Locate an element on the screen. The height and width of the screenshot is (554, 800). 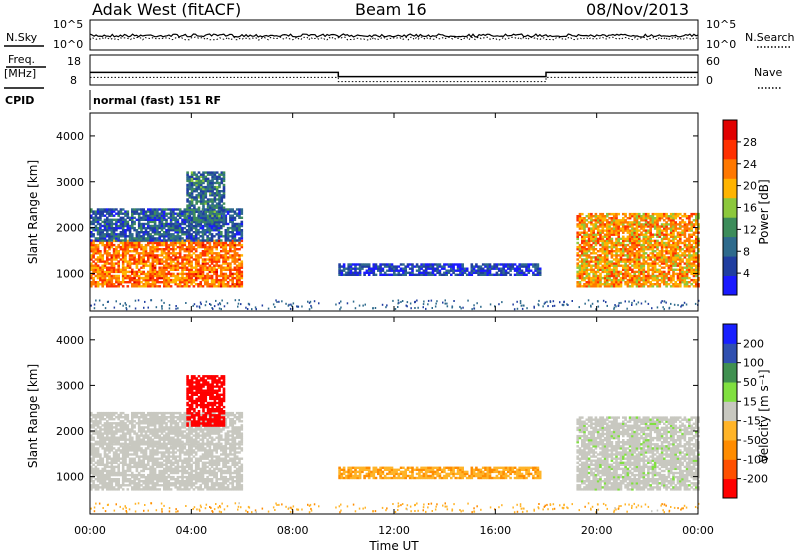
noise-panel: N.Sky N.Search 10^5 10^0 10^5 10^0 is located at coordinates (399, 34).